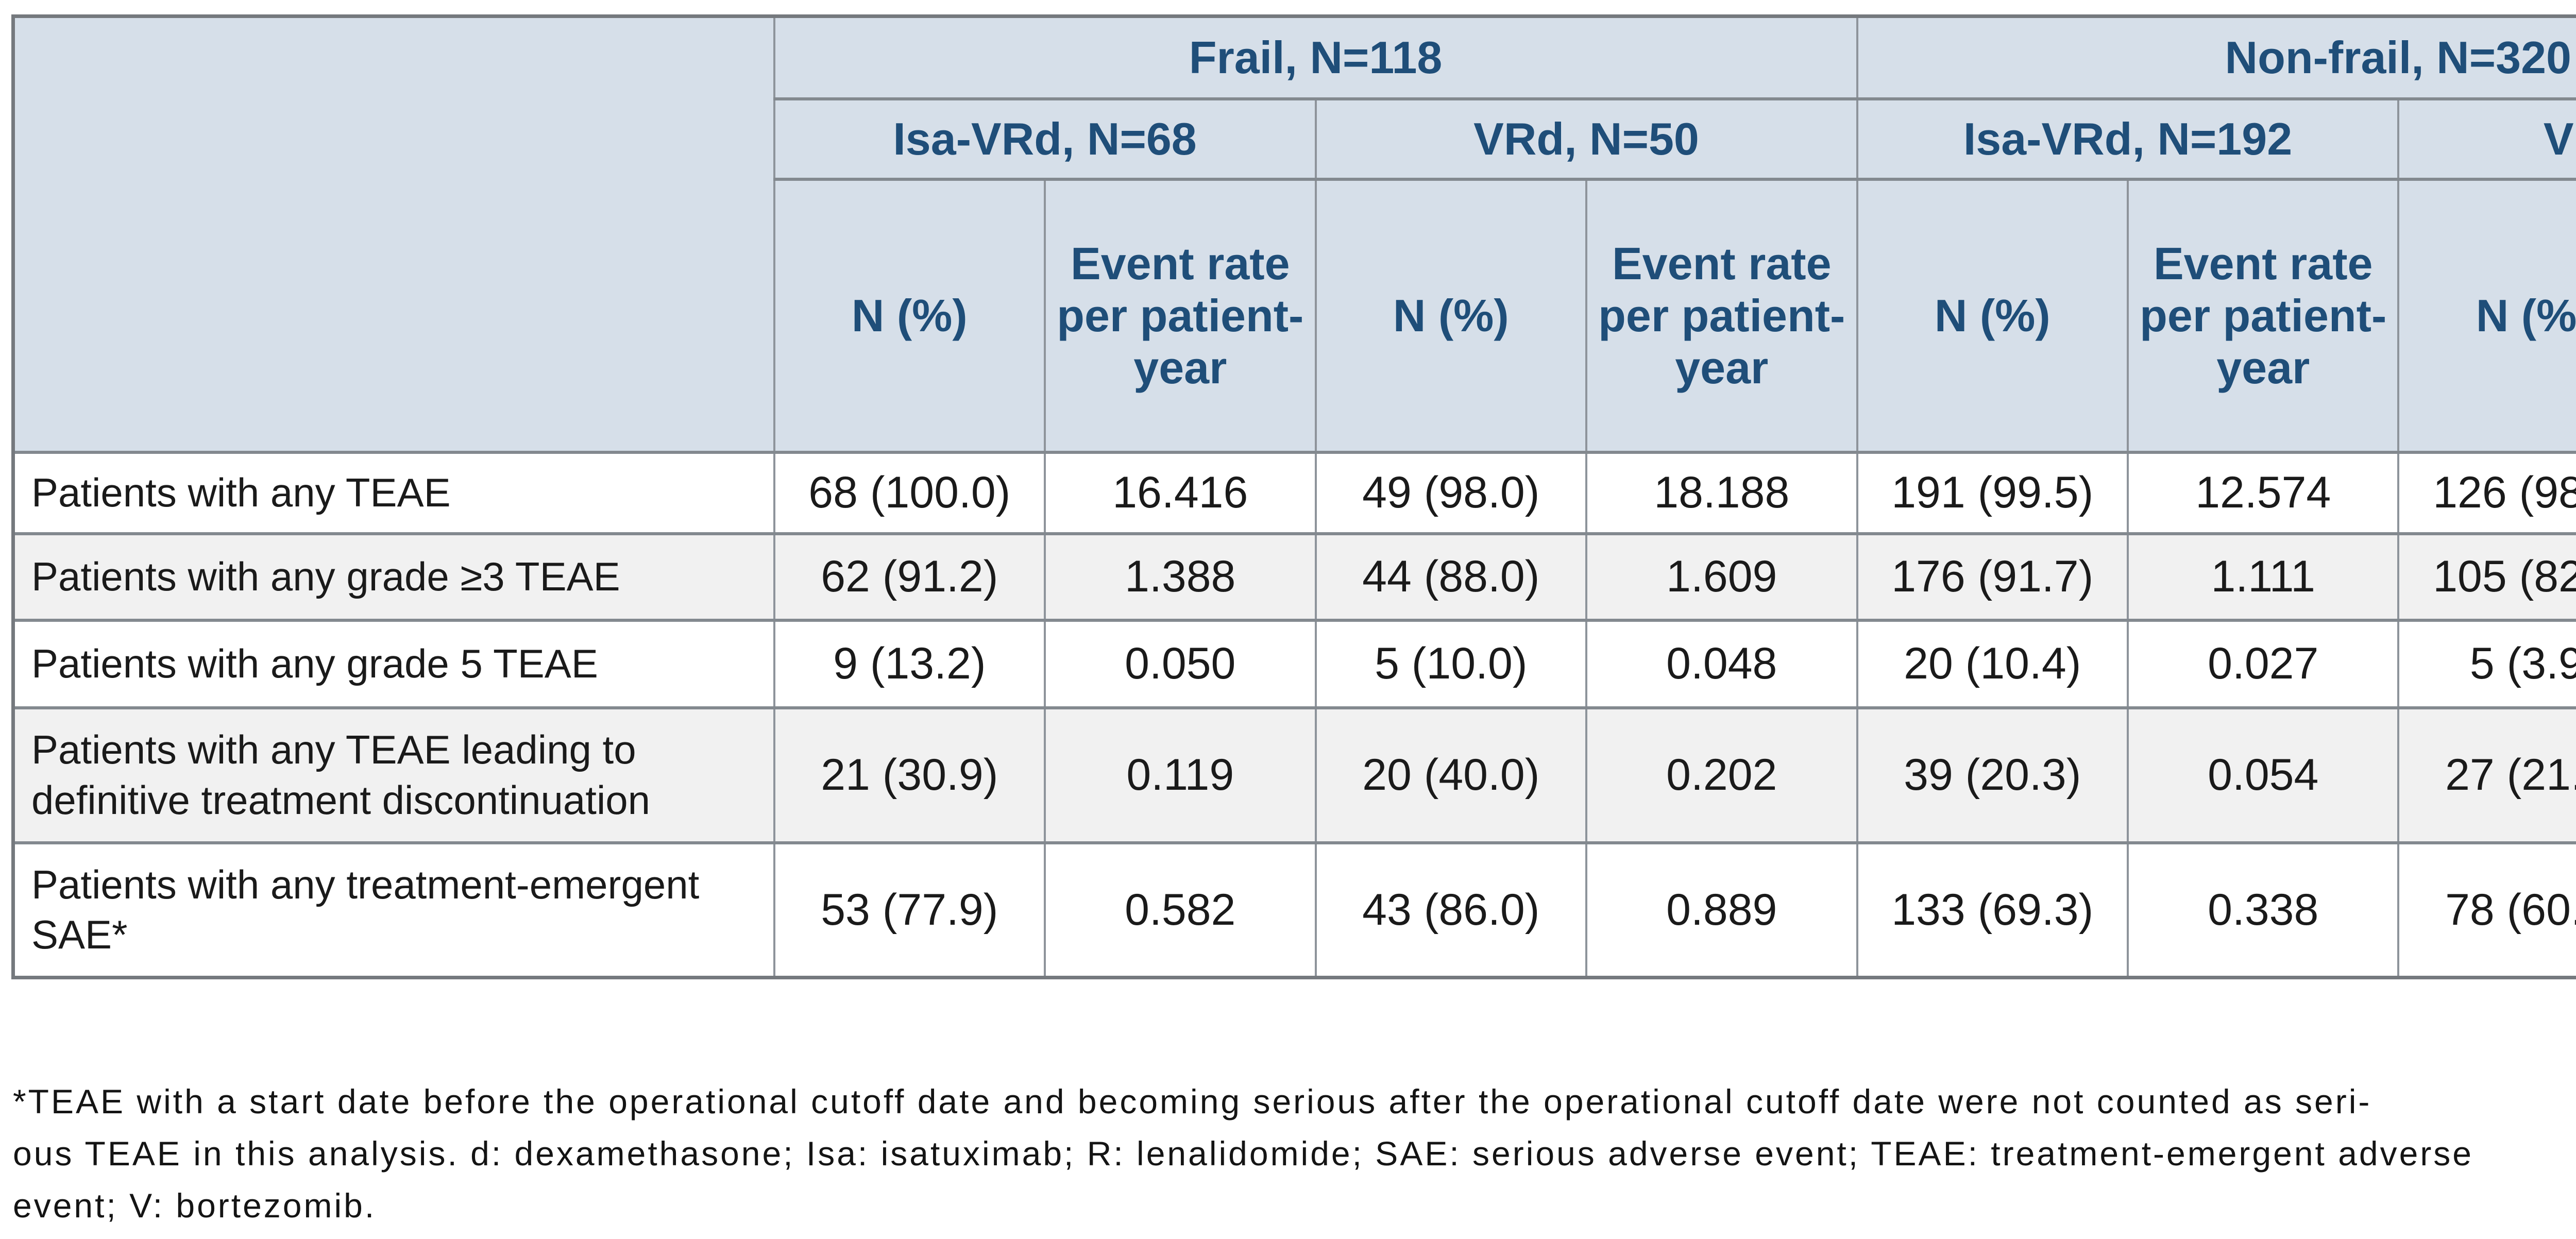 The image size is (2576, 1239). I want to click on cell-value: 126 (98.4), so click(2486, 492).